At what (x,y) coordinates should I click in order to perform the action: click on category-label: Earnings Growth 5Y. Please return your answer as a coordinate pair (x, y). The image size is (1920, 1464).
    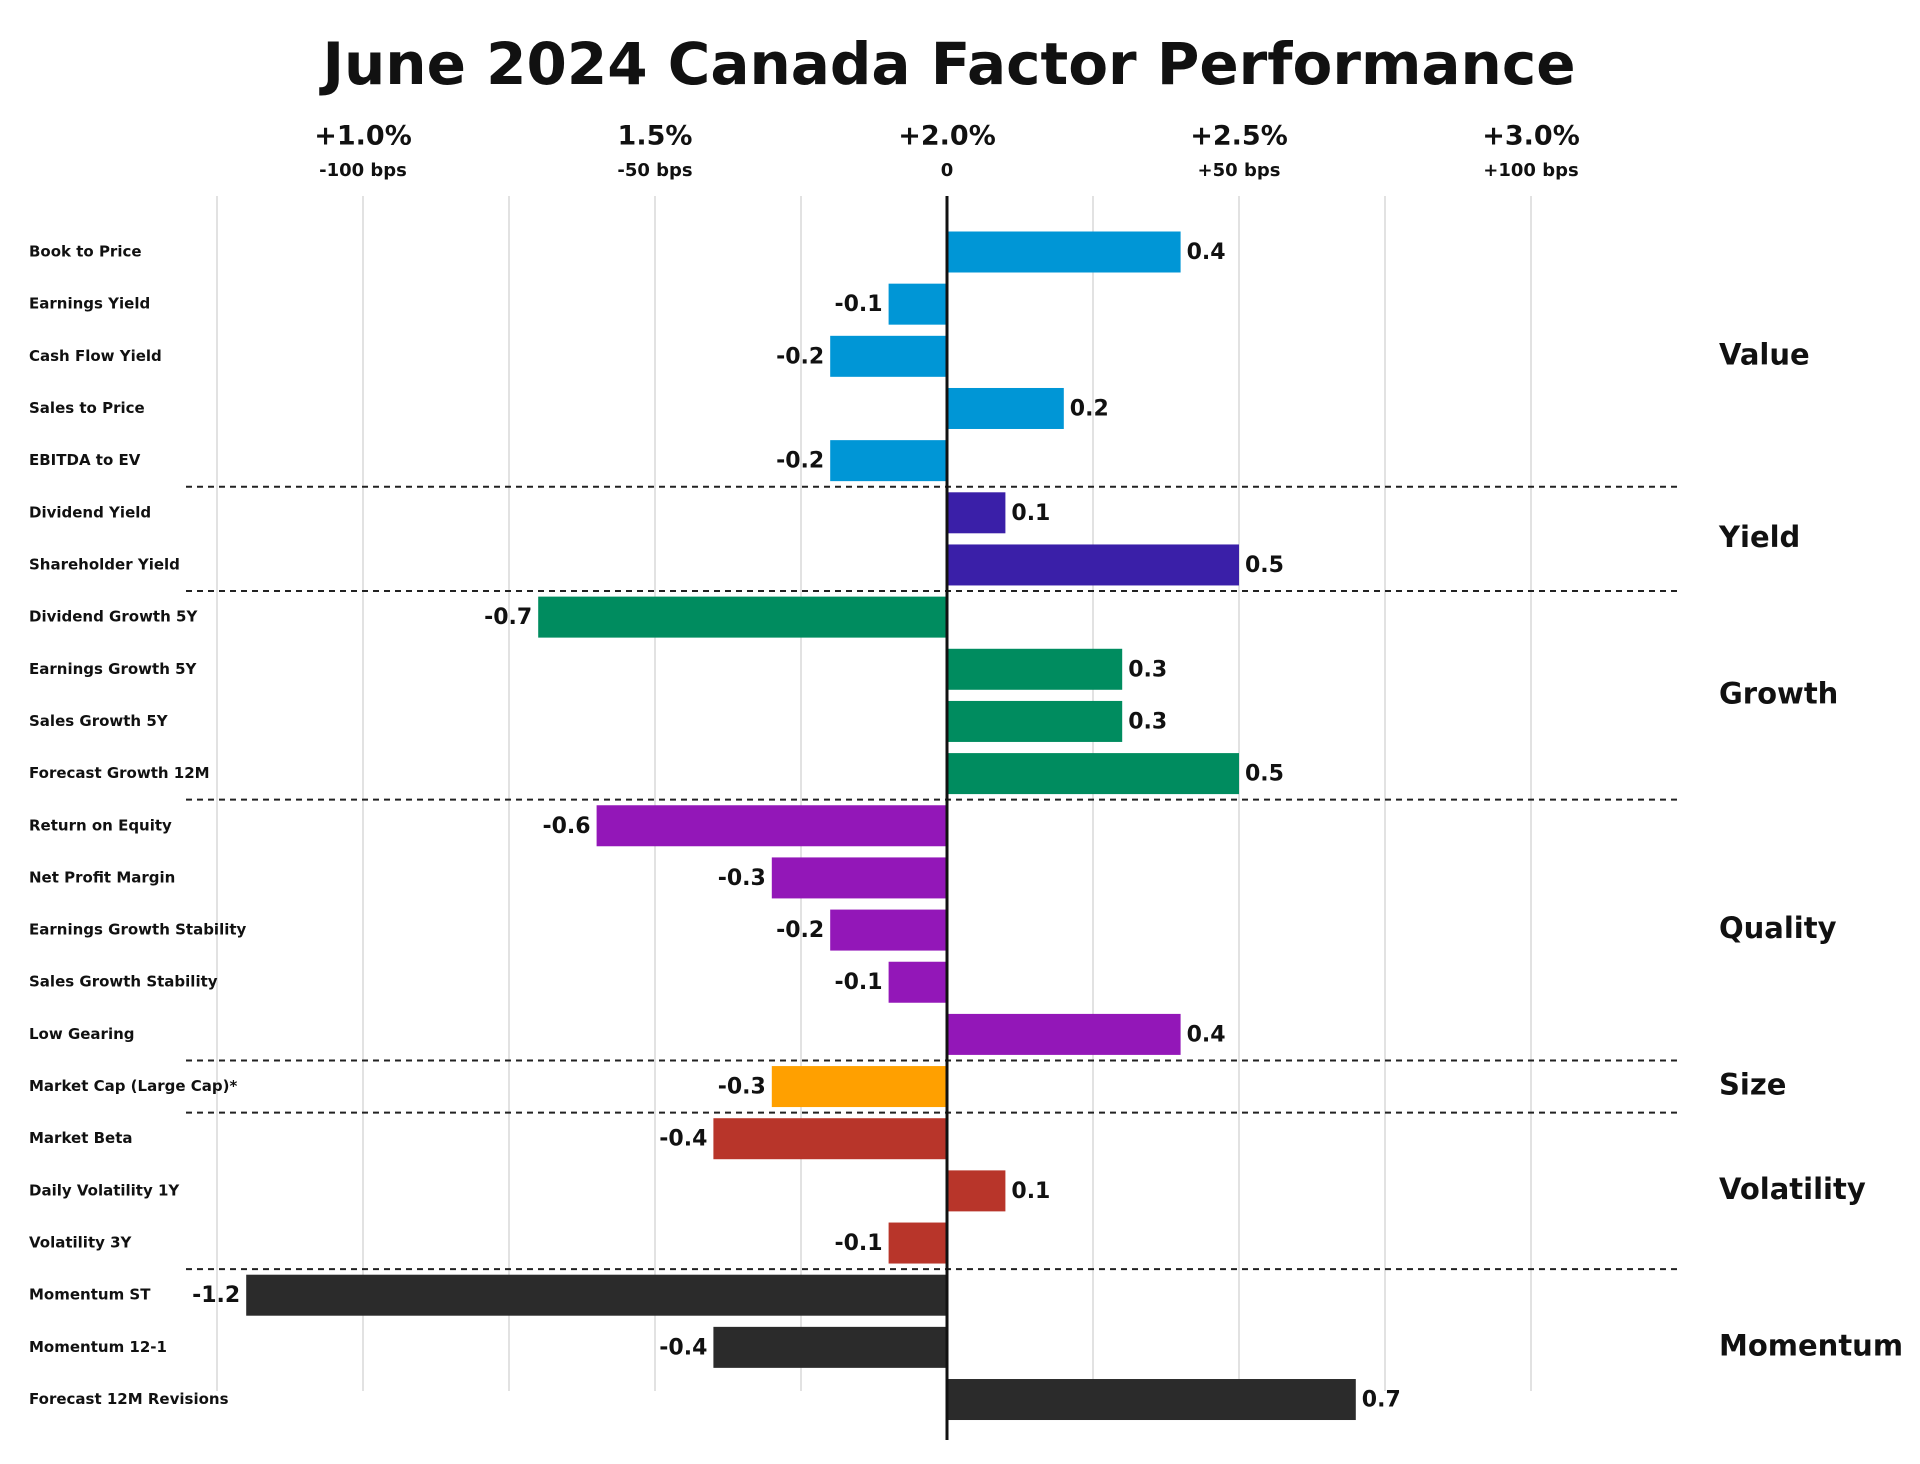
    Looking at the image, I should click on (113, 669).